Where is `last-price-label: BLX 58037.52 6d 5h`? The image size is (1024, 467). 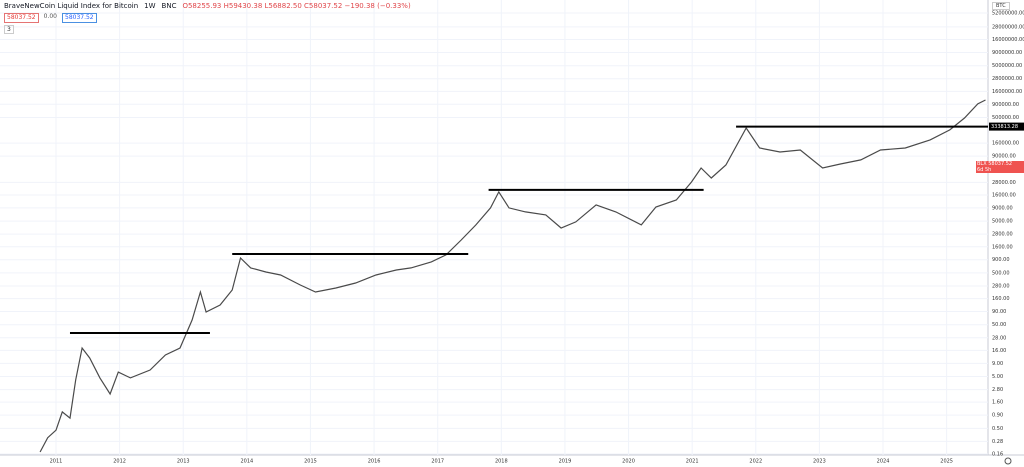 last-price-label: BLX 58037.52 6d 5h is located at coordinates (1000, 167).